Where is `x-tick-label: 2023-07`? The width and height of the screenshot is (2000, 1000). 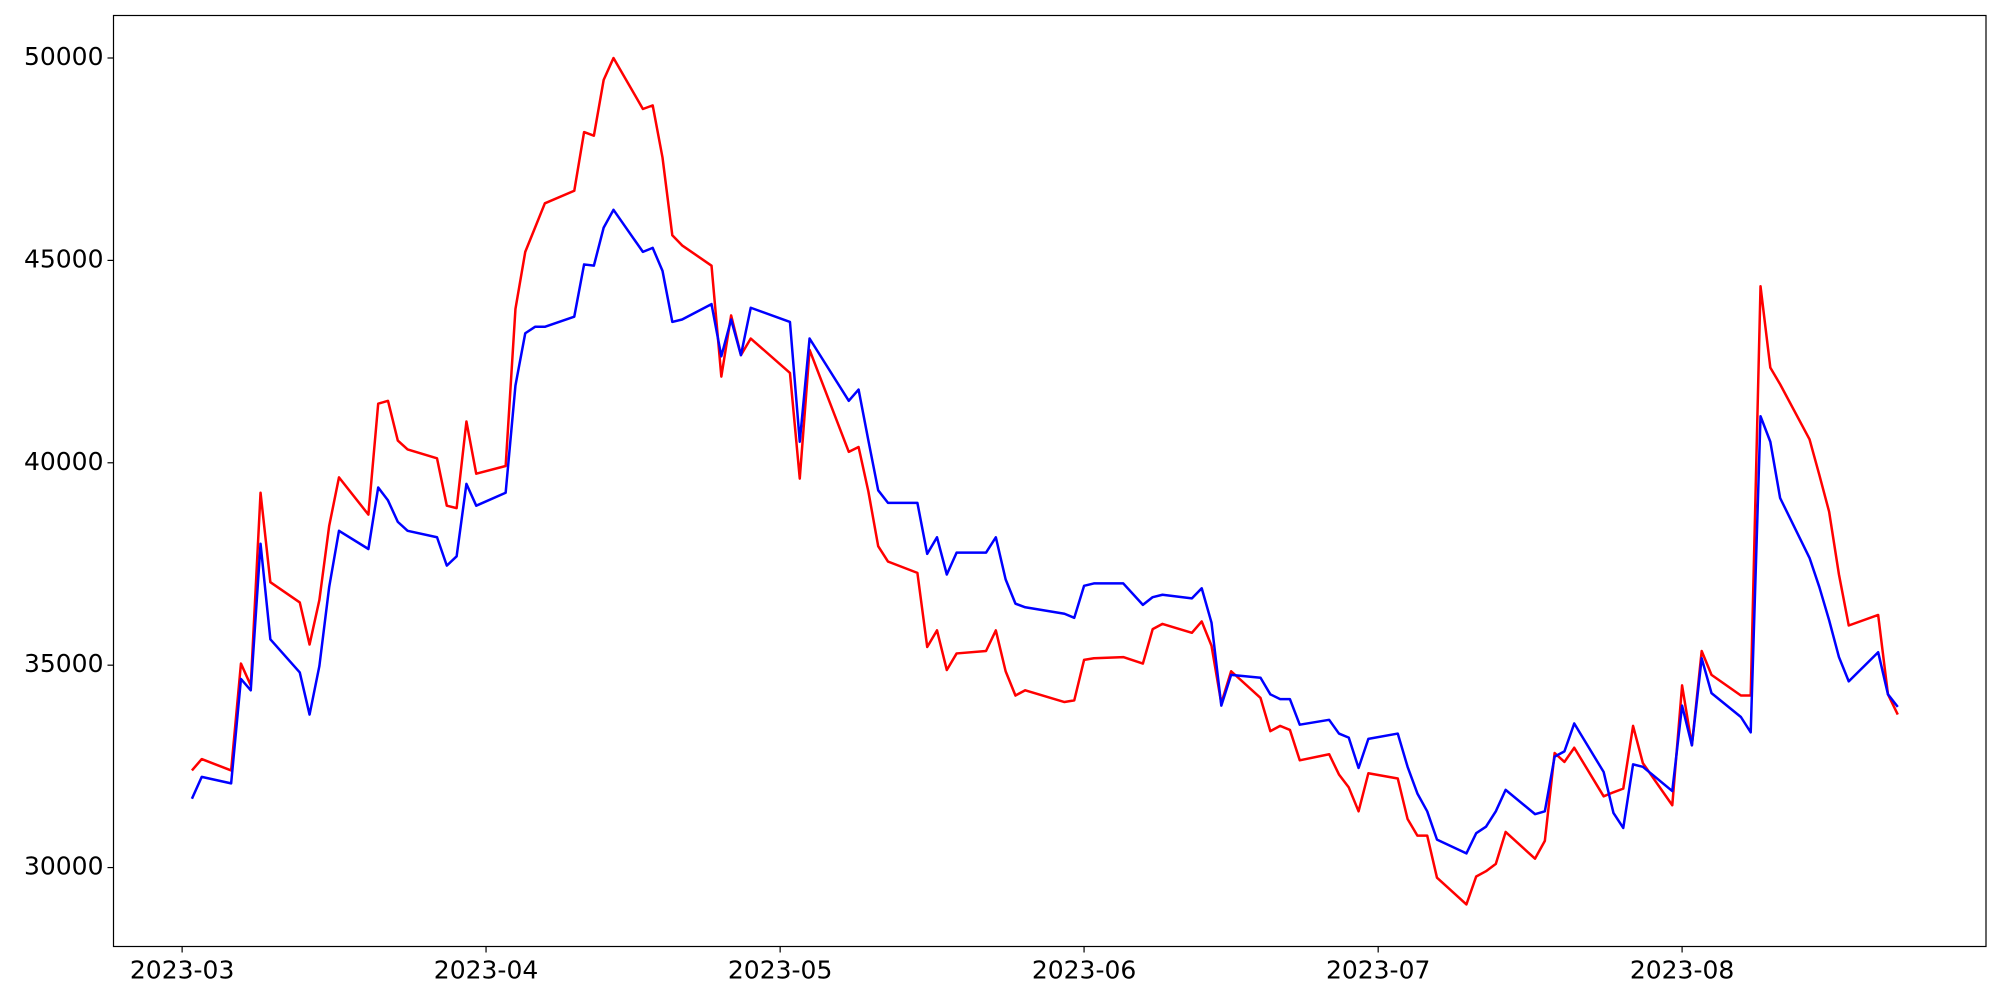 x-tick-label: 2023-07 is located at coordinates (1378, 970).